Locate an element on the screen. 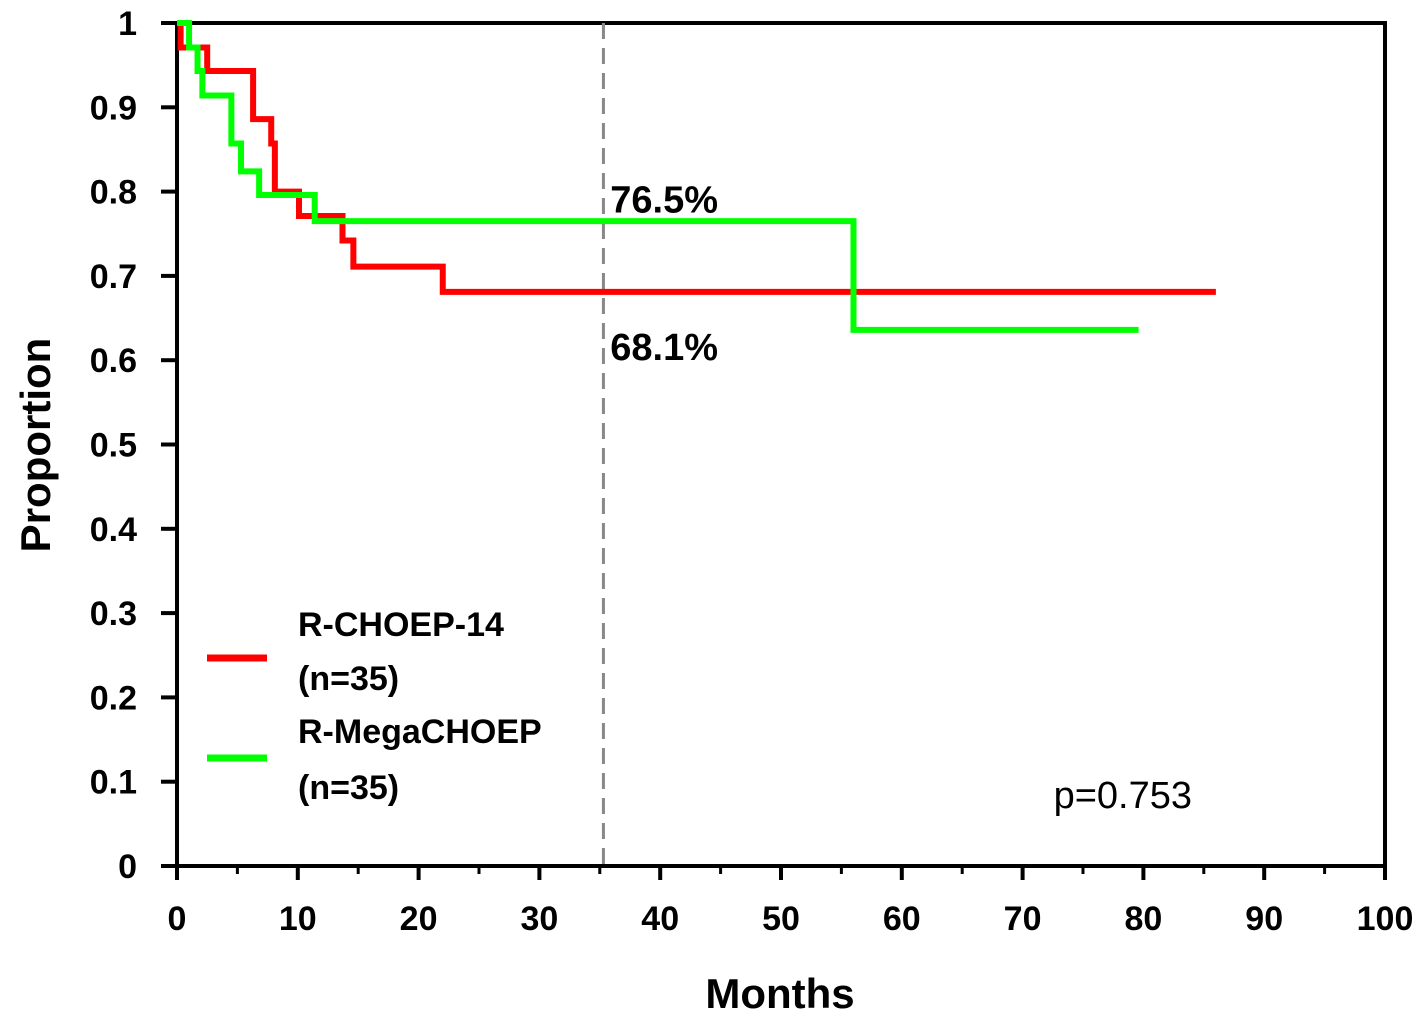 This screenshot has width=1422, height=1018. x-tick-label: 40 is located at coordinates (660, 919).